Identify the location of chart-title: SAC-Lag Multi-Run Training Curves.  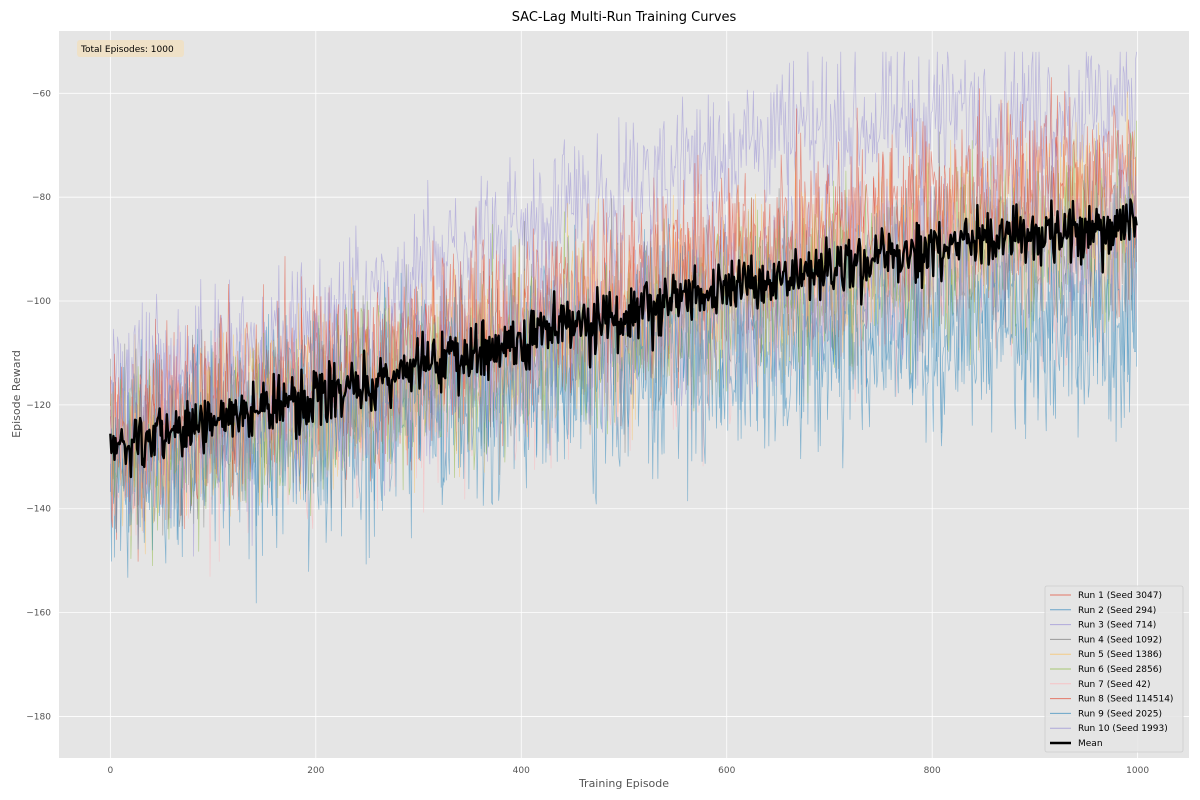
(624, 17).